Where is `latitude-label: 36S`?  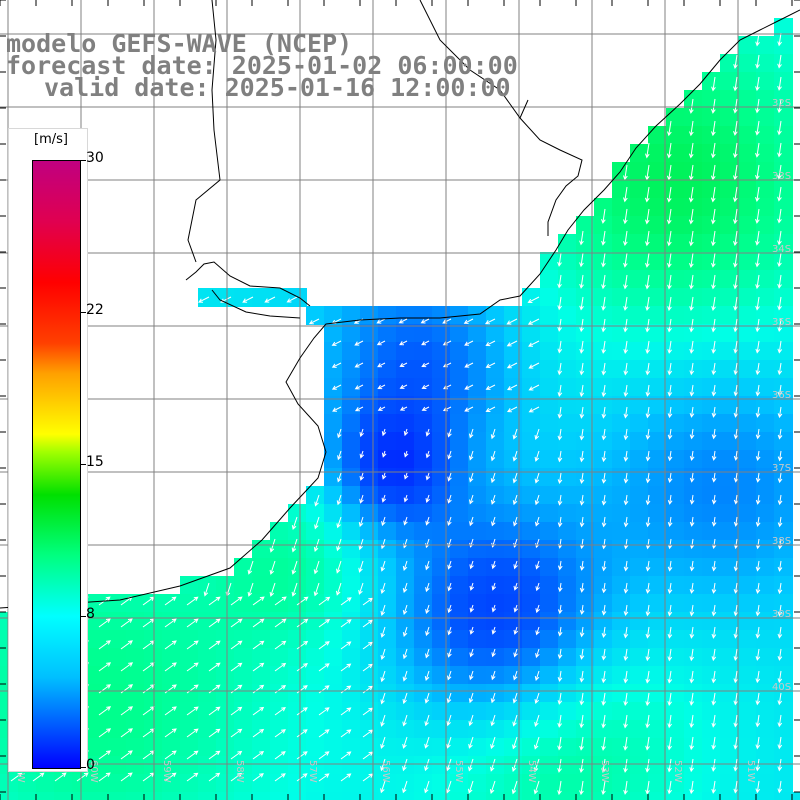 latitude-label: 36S is located at coordinates (781, 395).